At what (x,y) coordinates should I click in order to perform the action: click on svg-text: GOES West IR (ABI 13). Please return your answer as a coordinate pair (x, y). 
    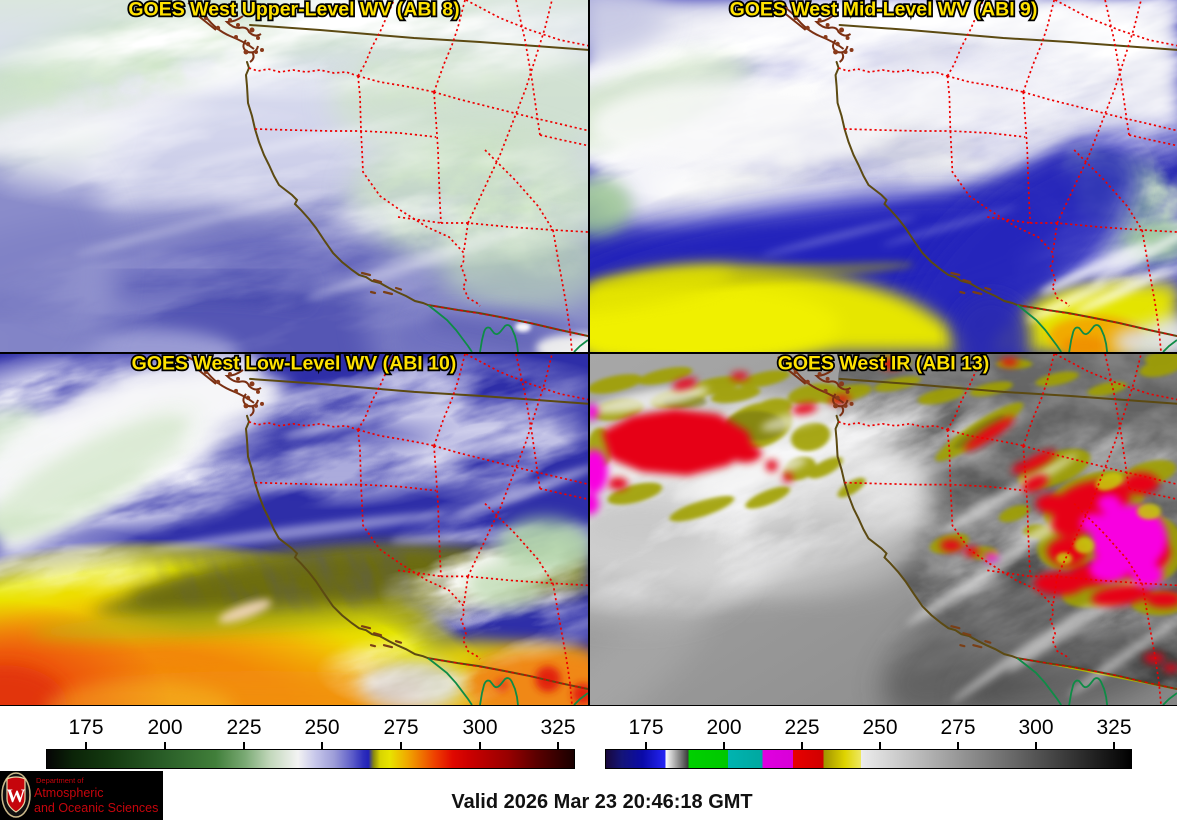
    Looking at the image, I should click on (883, 364).